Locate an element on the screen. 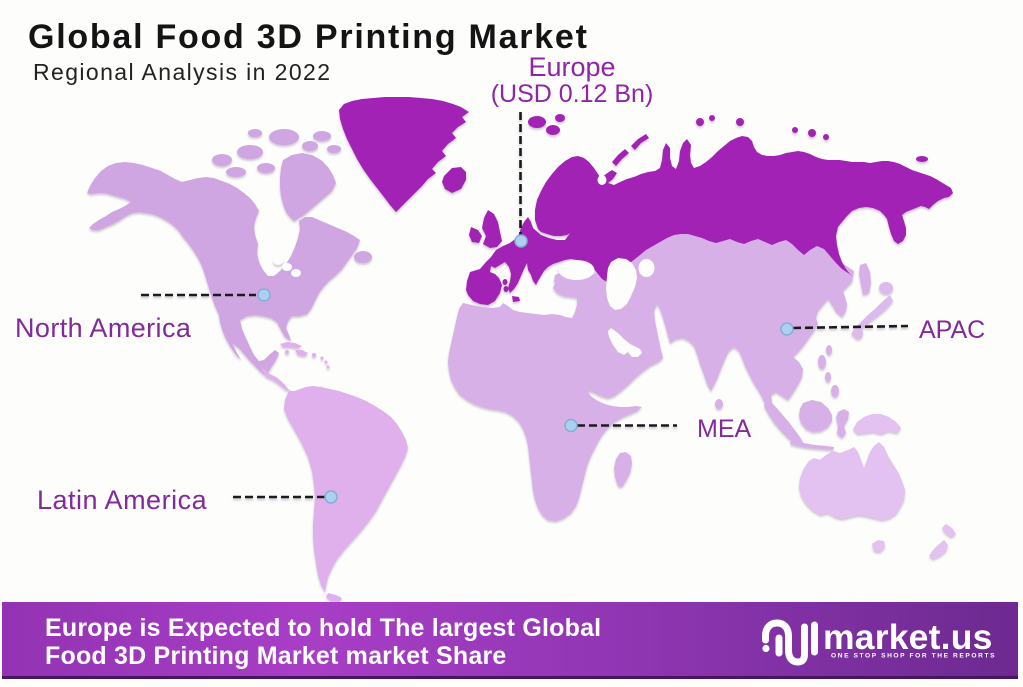  svg-text: ONE STOP SHOP FOR THE REPORTS is located at coordinates (913, 656).